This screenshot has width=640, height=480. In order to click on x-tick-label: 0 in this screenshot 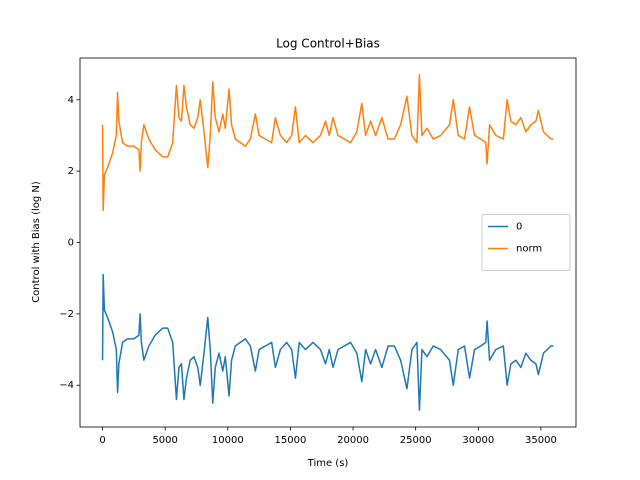, I will do `click(102, 440)`.